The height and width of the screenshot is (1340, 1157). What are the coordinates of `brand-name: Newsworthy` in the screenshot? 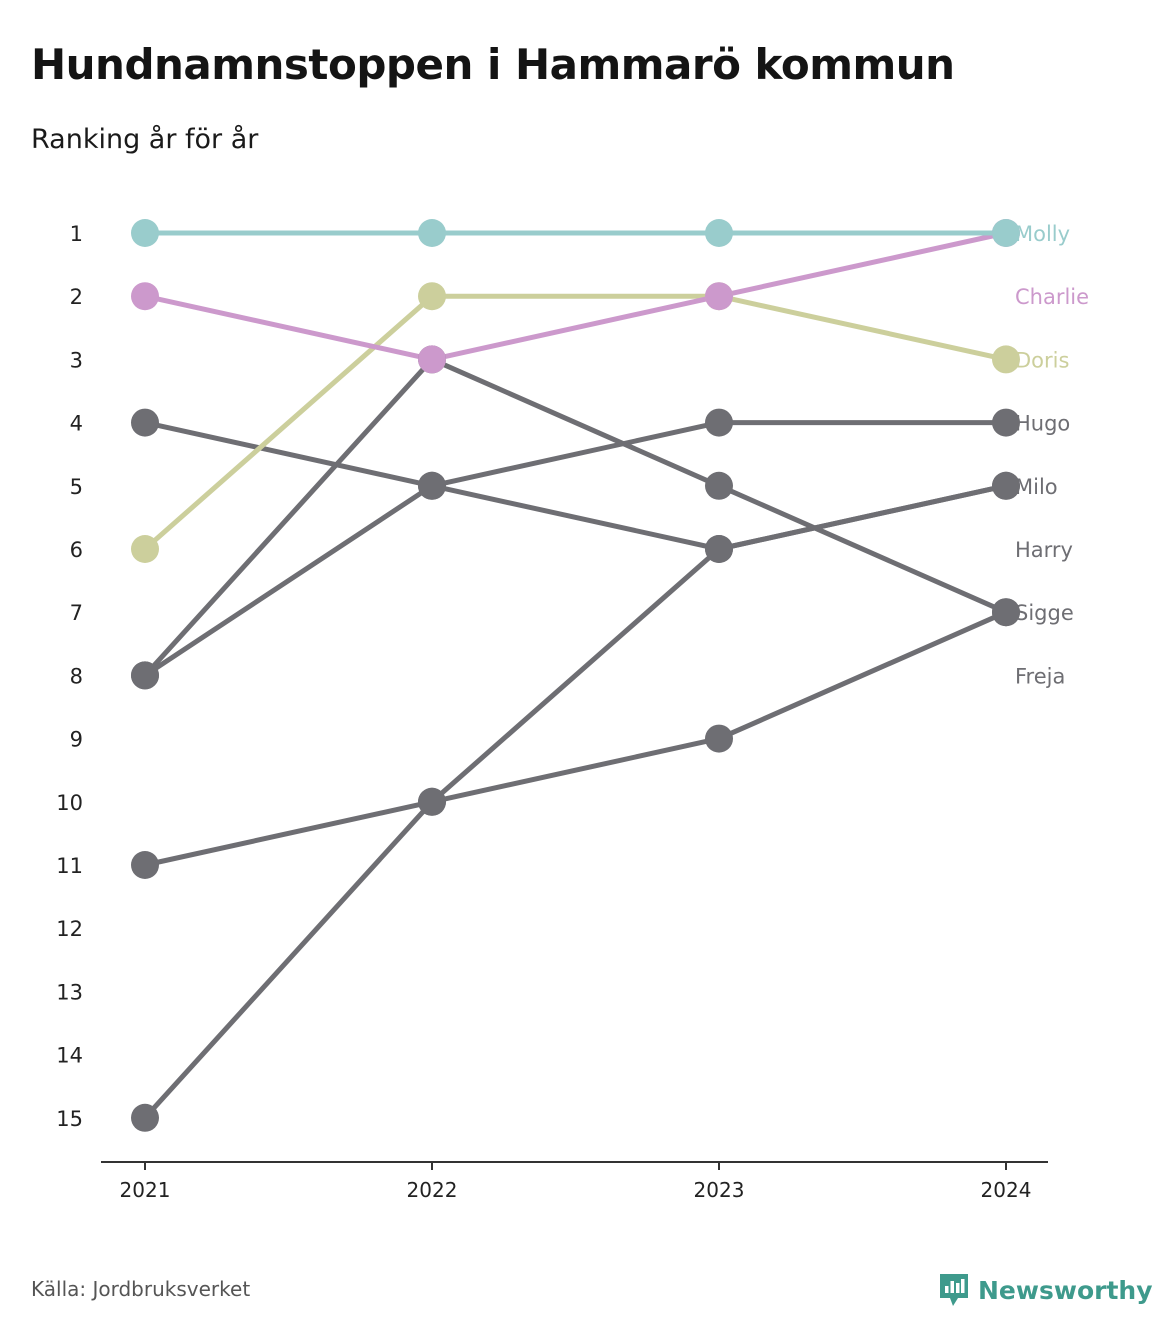 It's located at (1065, 1290).